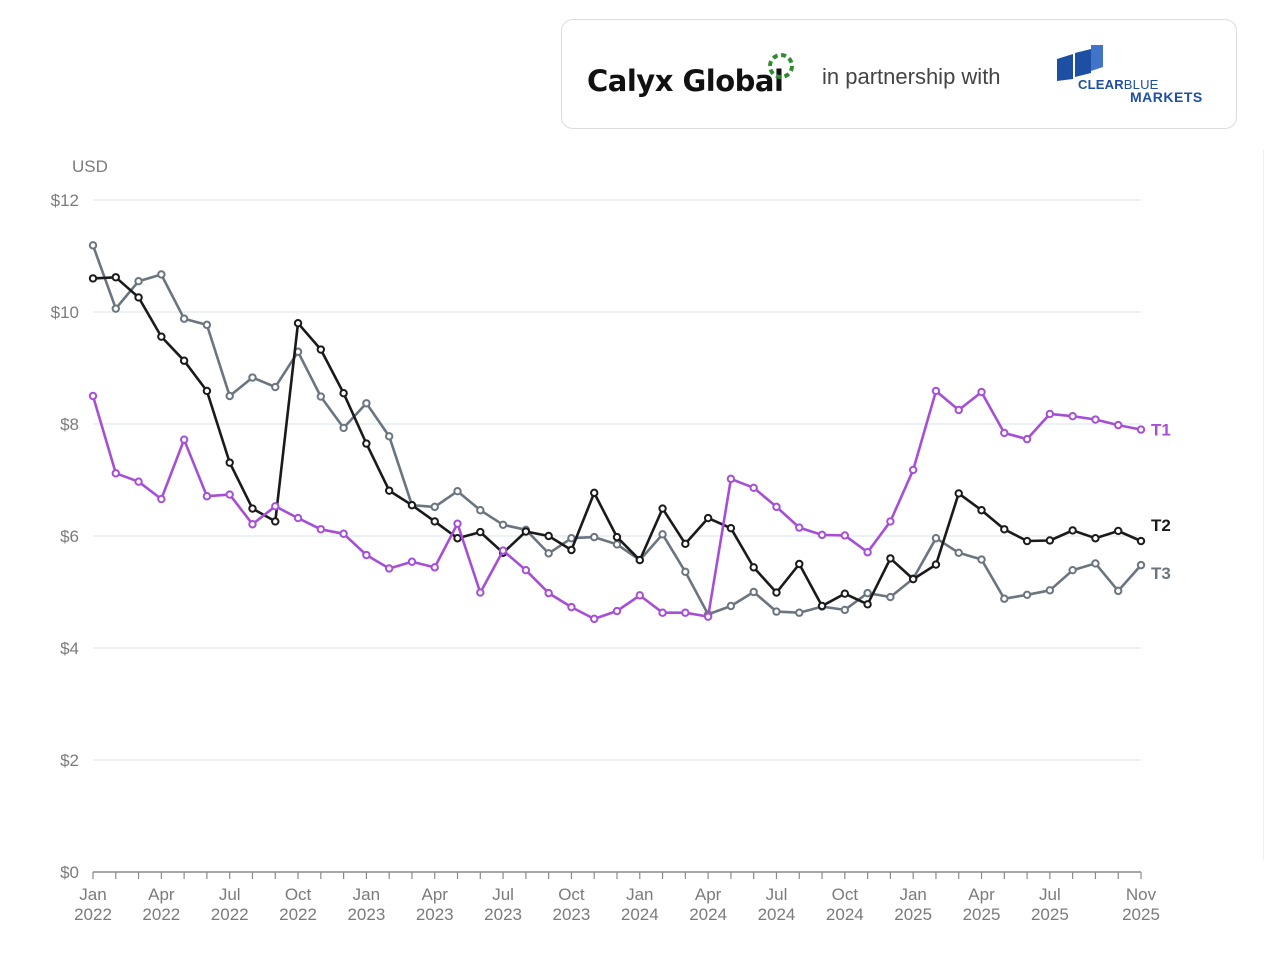 Image resolution: width=1265 pixels, height=958 pixels. What do you see at coordinates (1161, 430) in the screenshot?
I see `series-label-t1: T1` at bounding box center [1161, 430].